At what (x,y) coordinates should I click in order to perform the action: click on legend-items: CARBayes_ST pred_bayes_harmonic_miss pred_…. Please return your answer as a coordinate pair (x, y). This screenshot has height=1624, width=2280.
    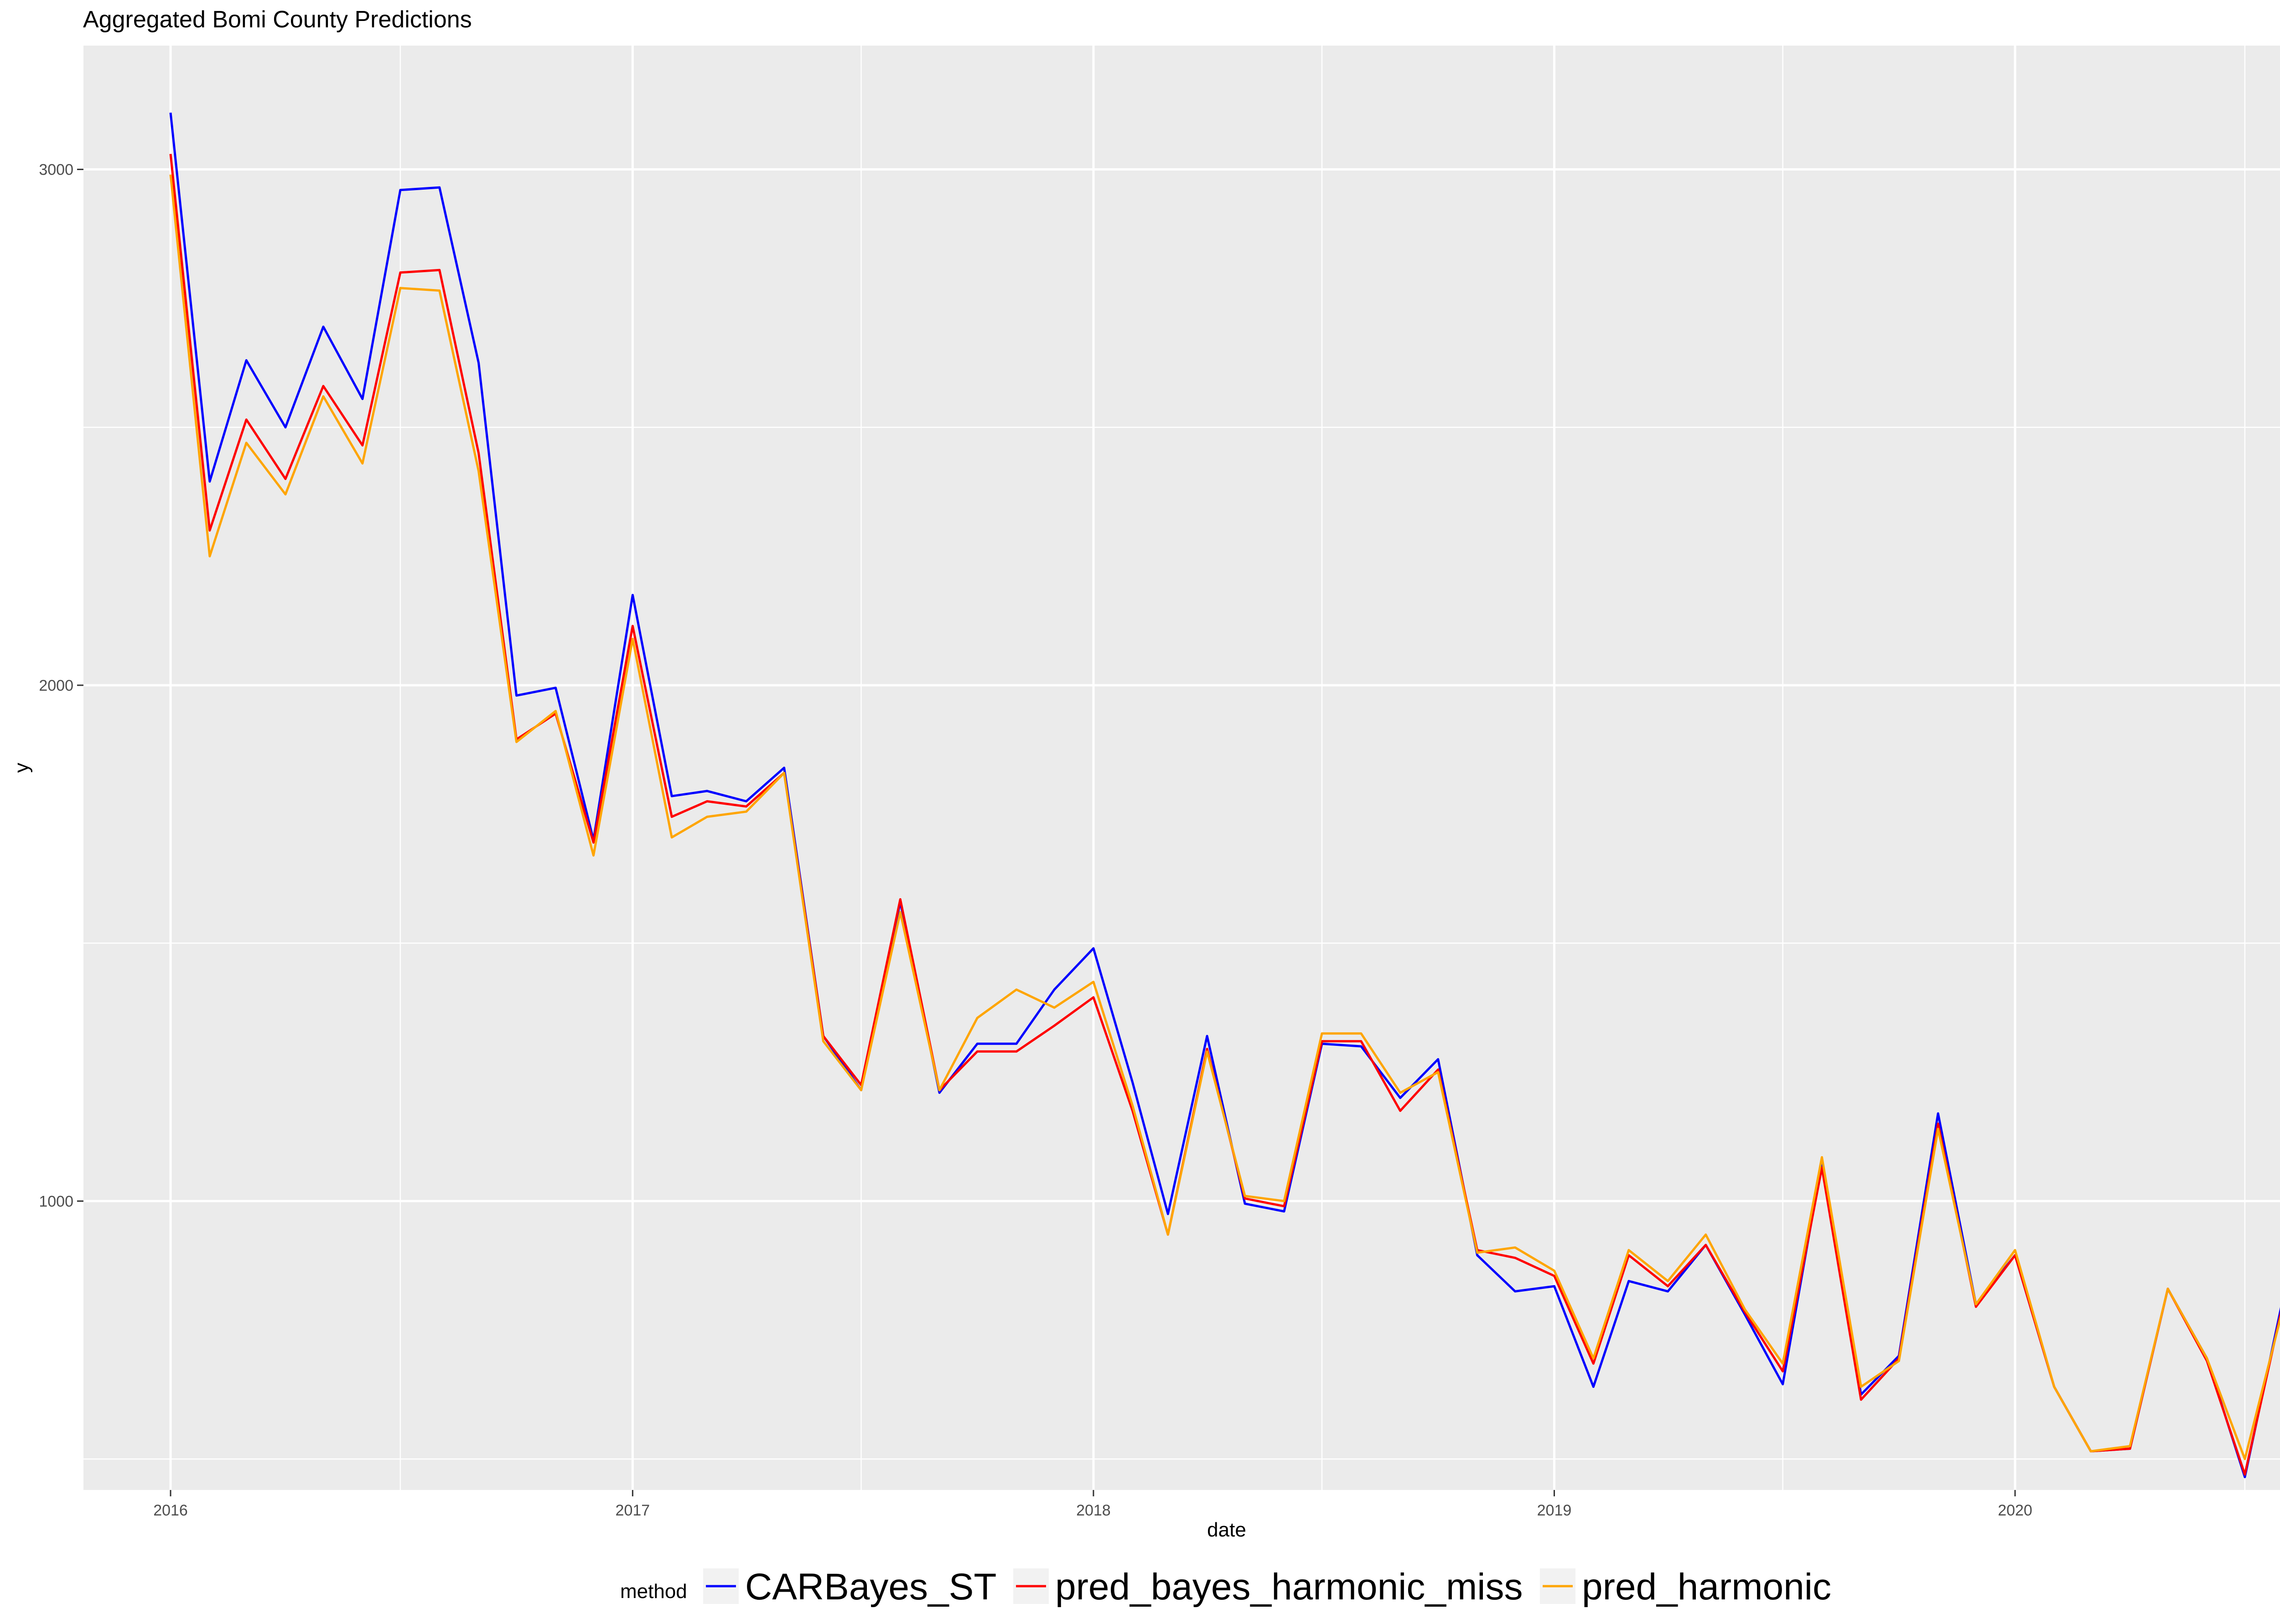
    Looking at the image, I should click on (1267, 1587).